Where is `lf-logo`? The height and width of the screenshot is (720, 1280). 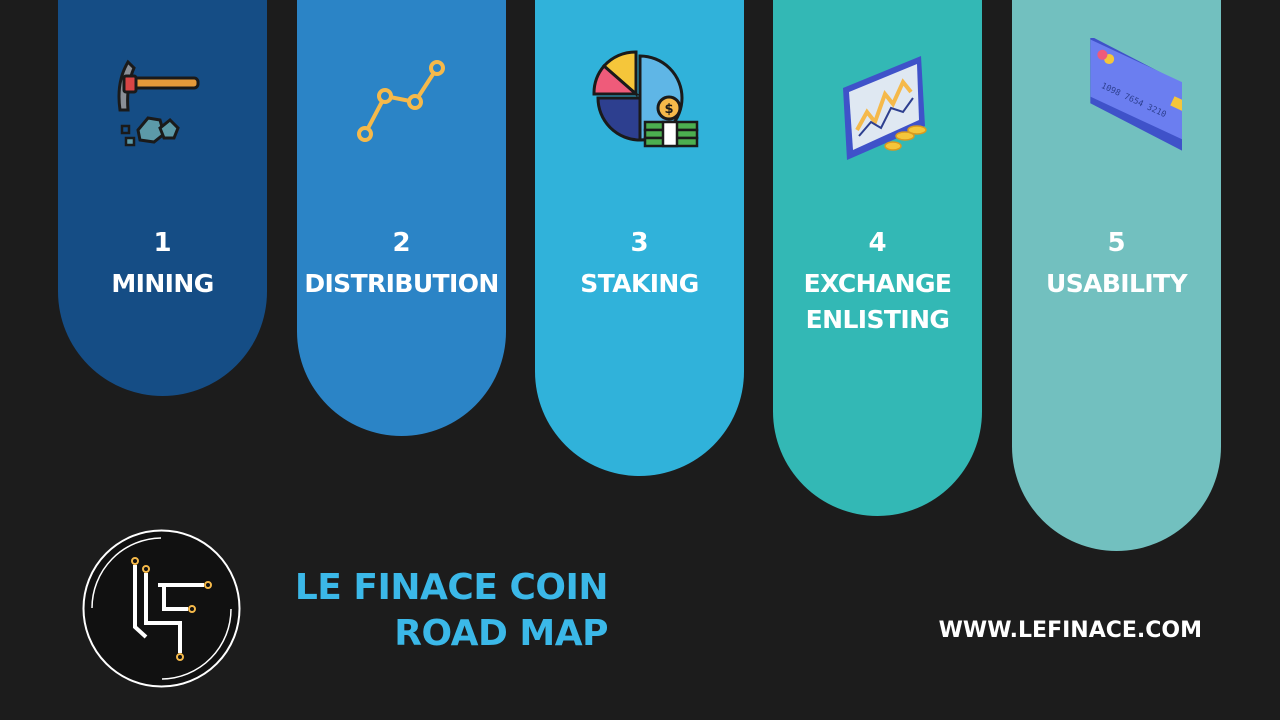
lf-logo is located at coordinates (161, 608).